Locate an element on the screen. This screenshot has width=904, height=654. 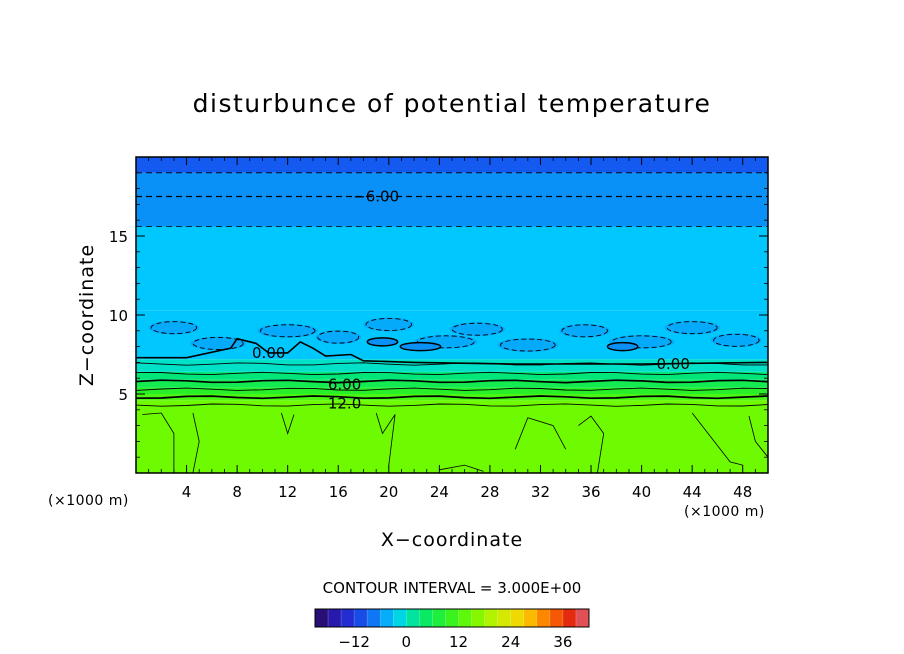
x-tick-label: 24 is located at coordinates (439, 492).